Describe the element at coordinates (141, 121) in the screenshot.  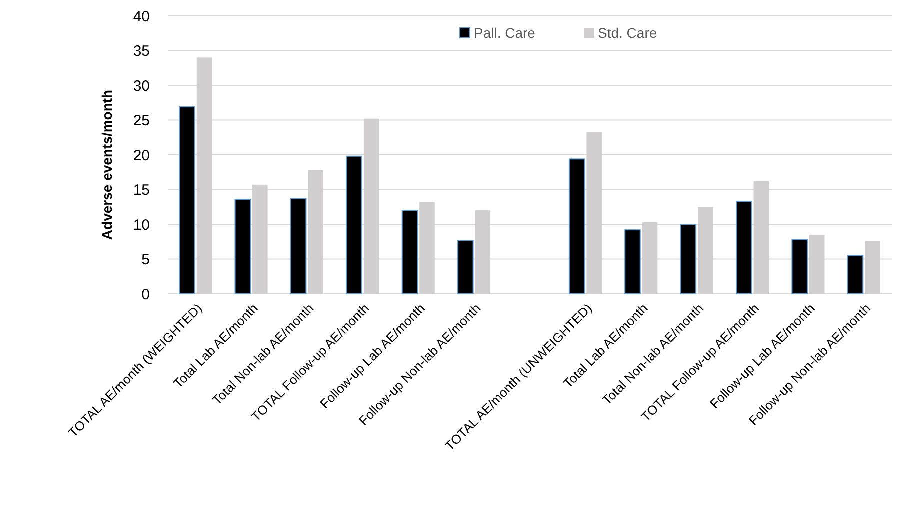
I see `y-tick-label: 25` at that location.